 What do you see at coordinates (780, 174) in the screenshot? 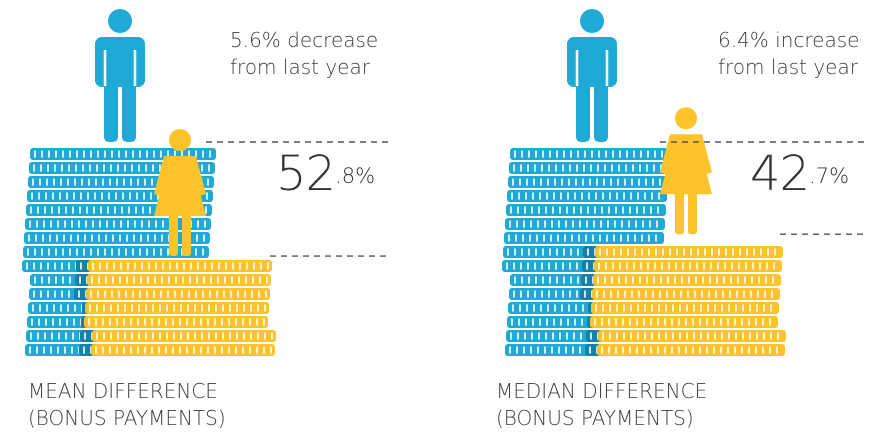
I see `median-gap-whole: 42` at bounding box center [780, 174].